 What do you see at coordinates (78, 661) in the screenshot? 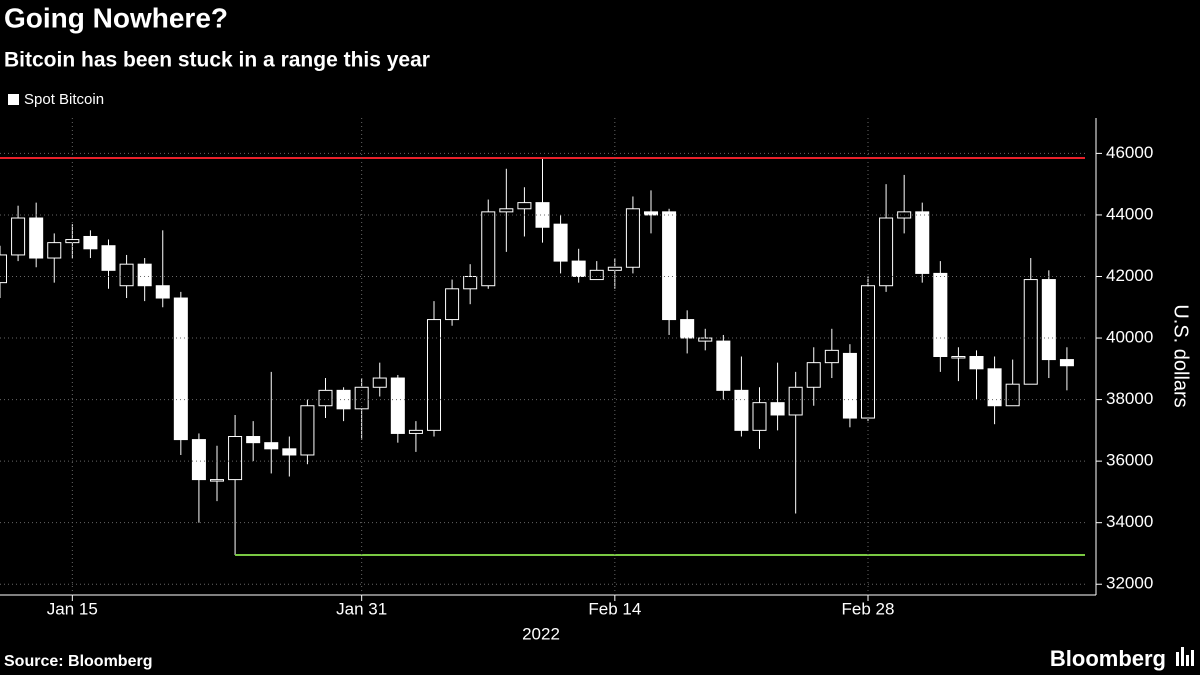
I see `source: Source: Bloomberg` at bounding box center [78, 661].